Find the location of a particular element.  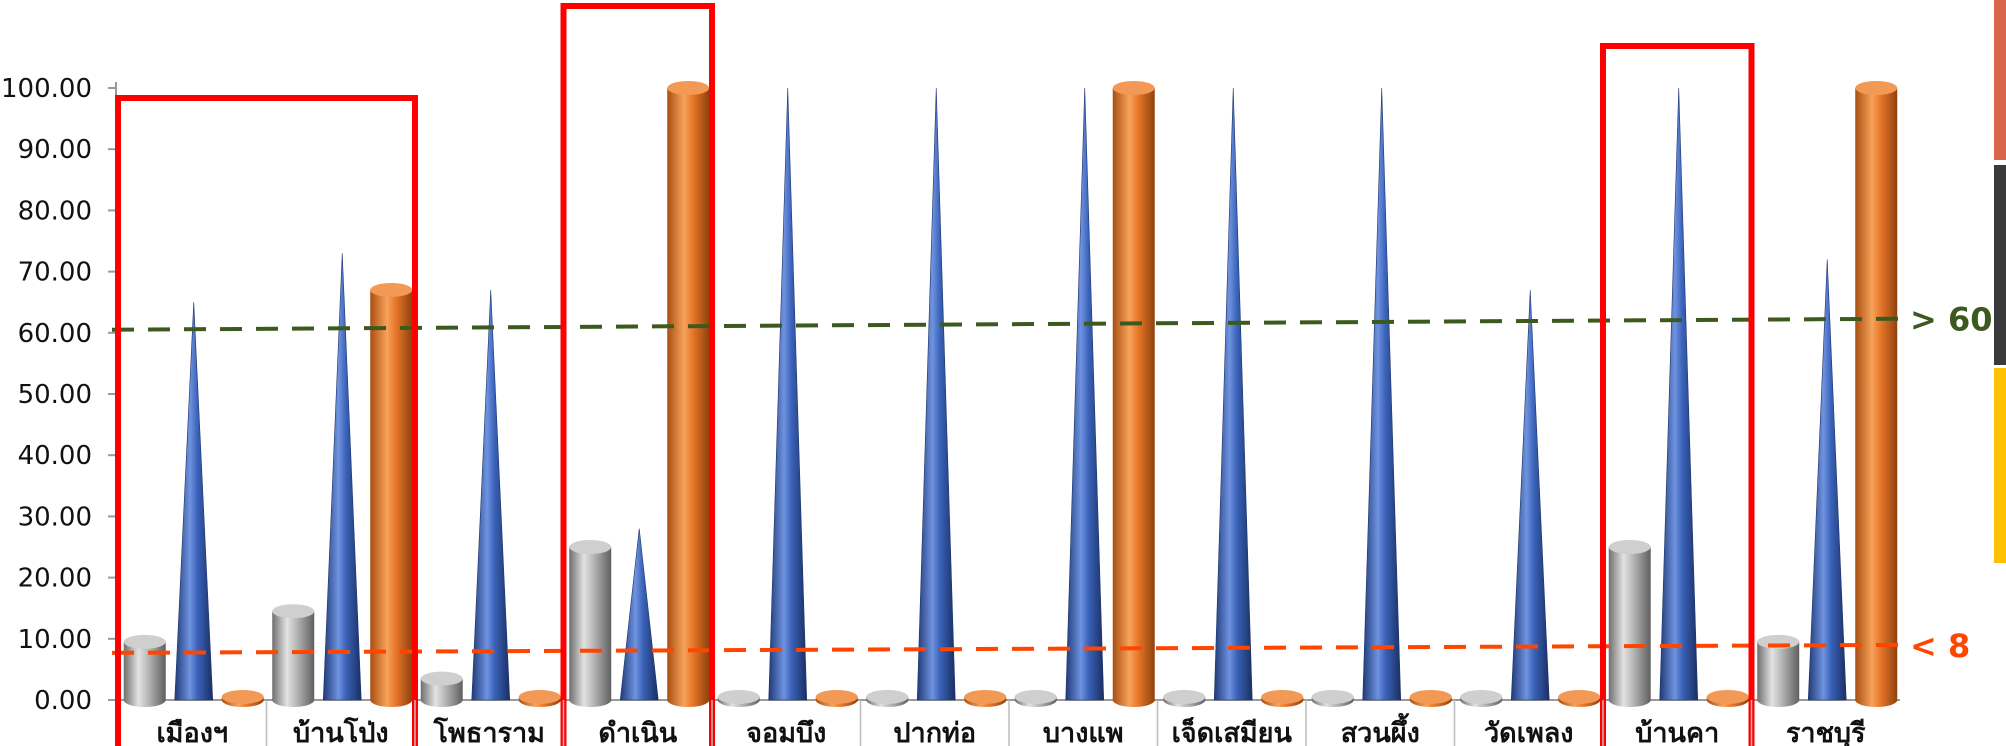

y-tick-label: 70.00 is located at coordinates (55, 273).